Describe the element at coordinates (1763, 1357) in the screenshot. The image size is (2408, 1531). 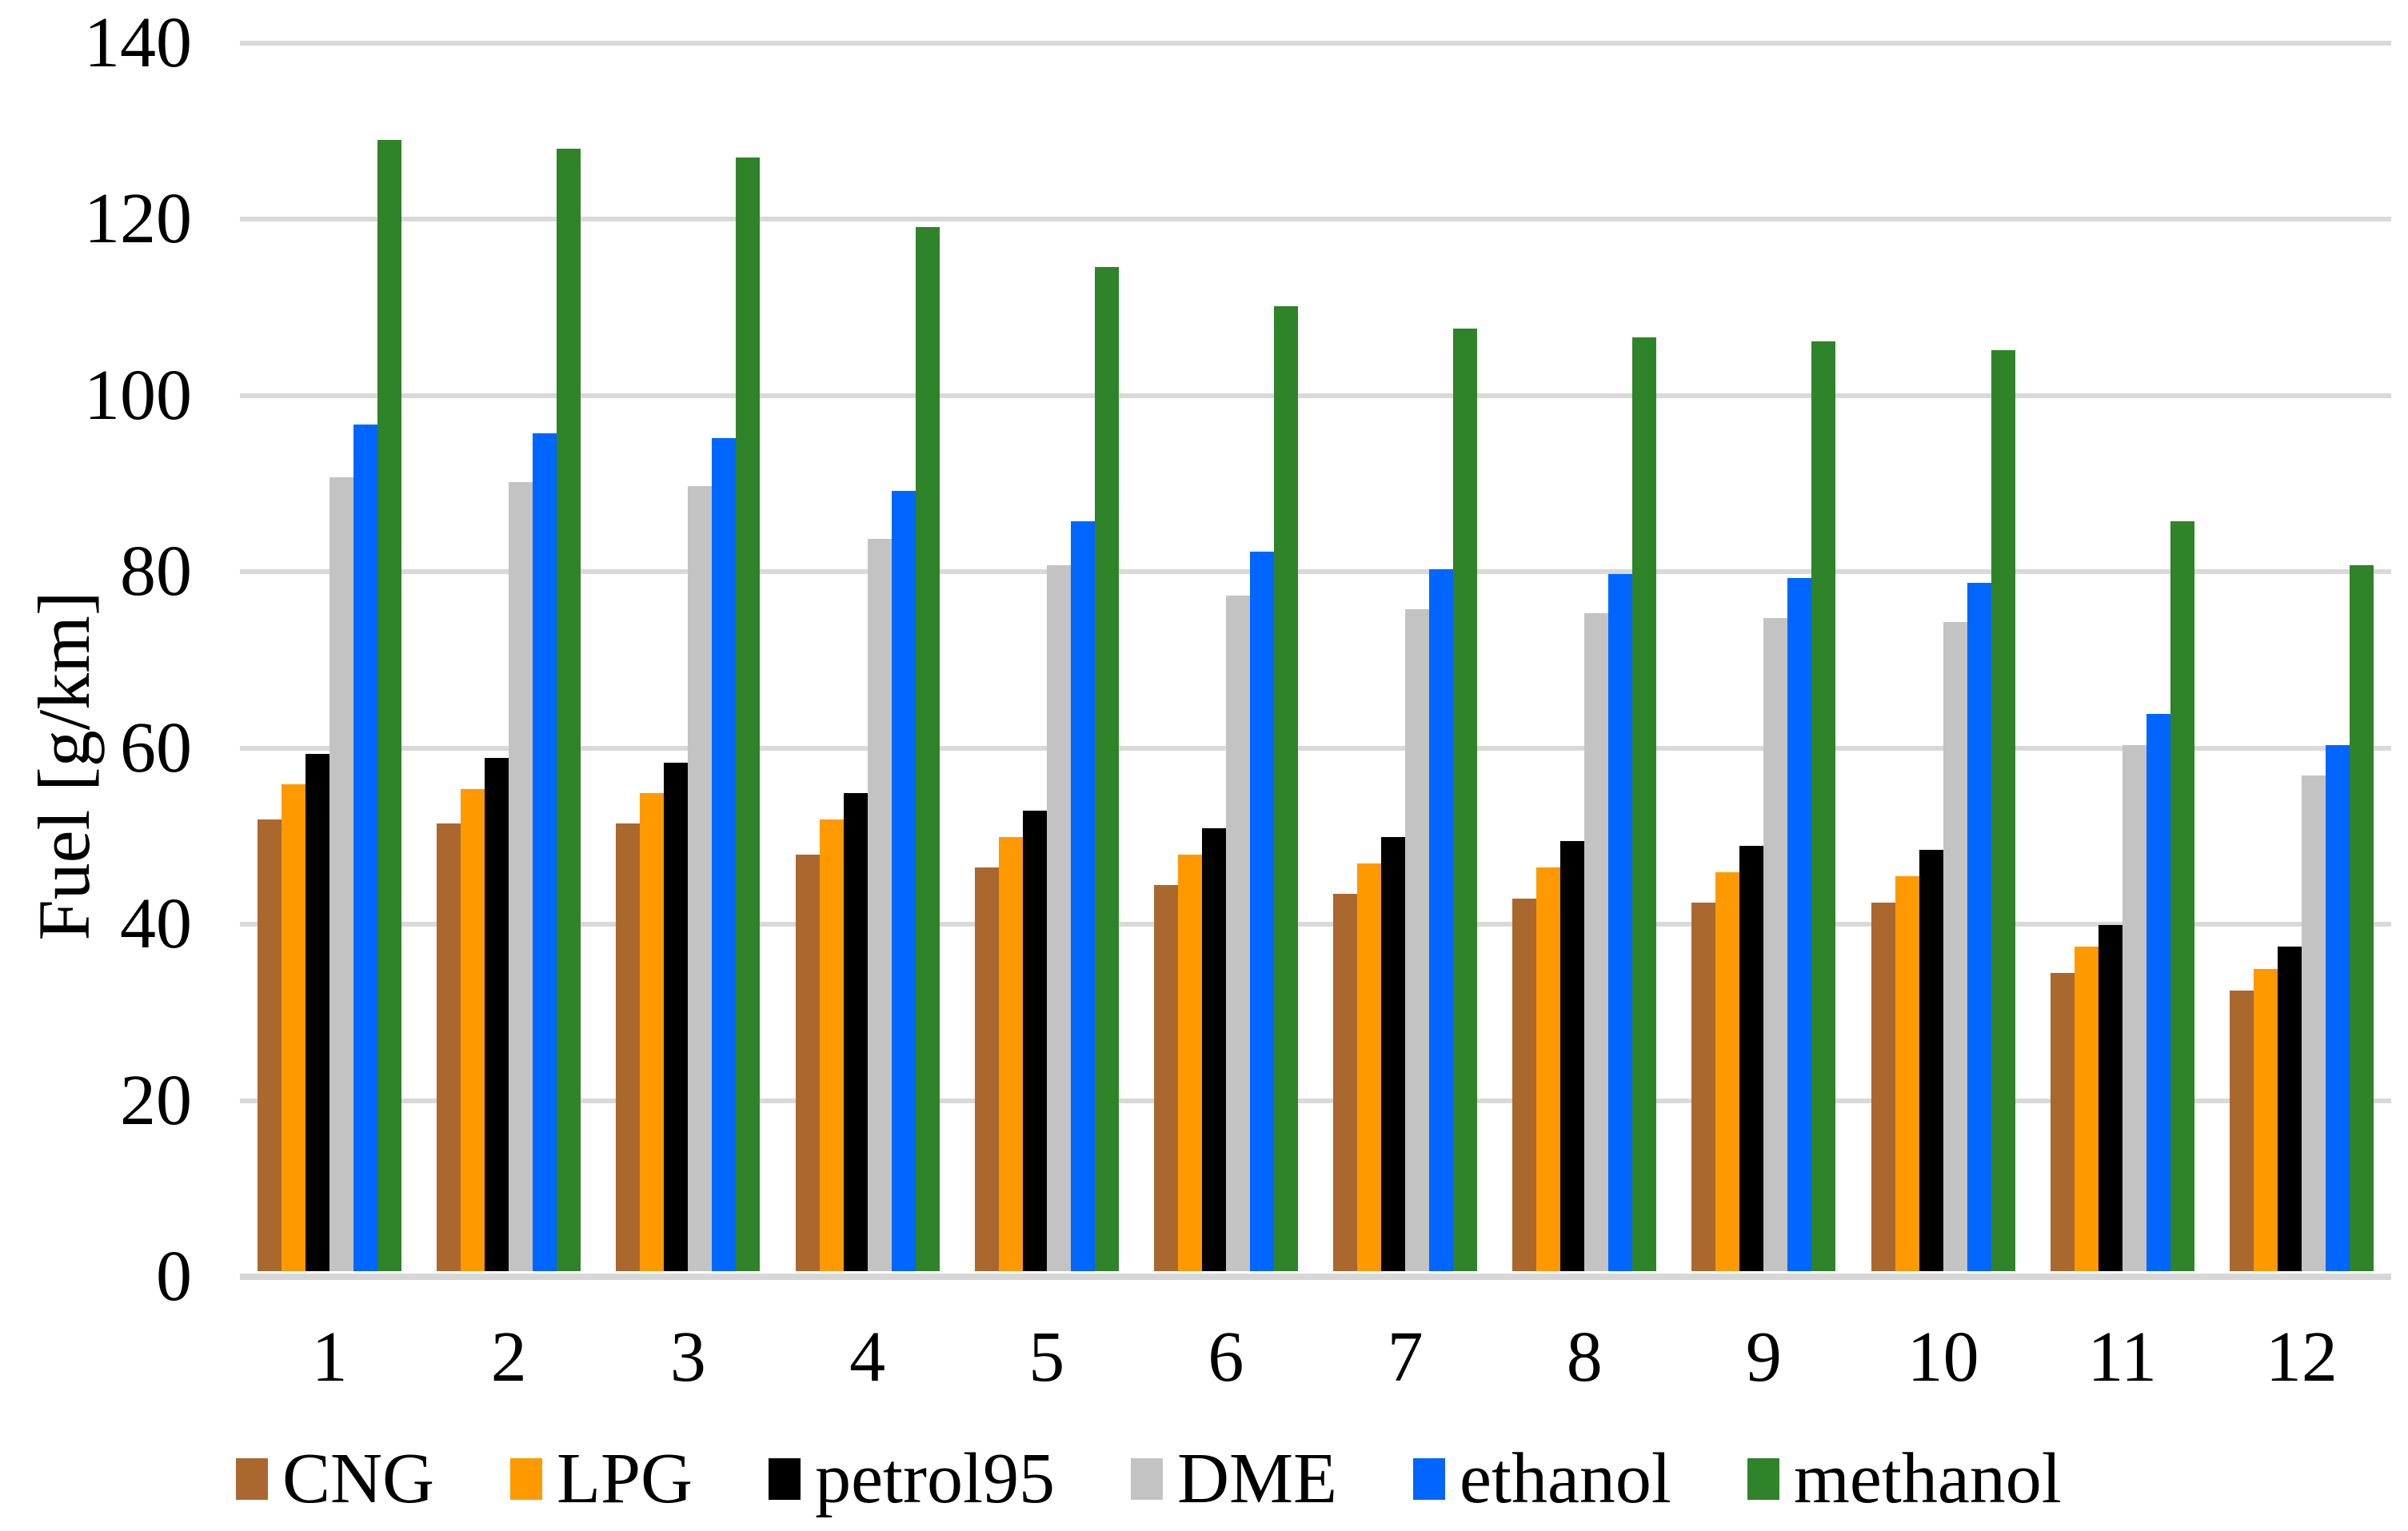
I see `x-tick-label: 9` at that location.